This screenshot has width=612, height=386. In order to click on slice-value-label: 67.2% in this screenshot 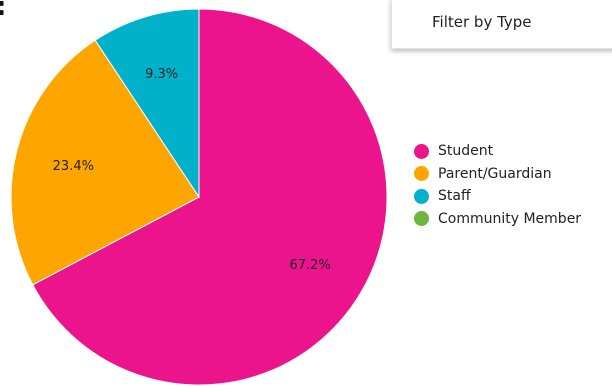, I will do `click(309, 265)`.